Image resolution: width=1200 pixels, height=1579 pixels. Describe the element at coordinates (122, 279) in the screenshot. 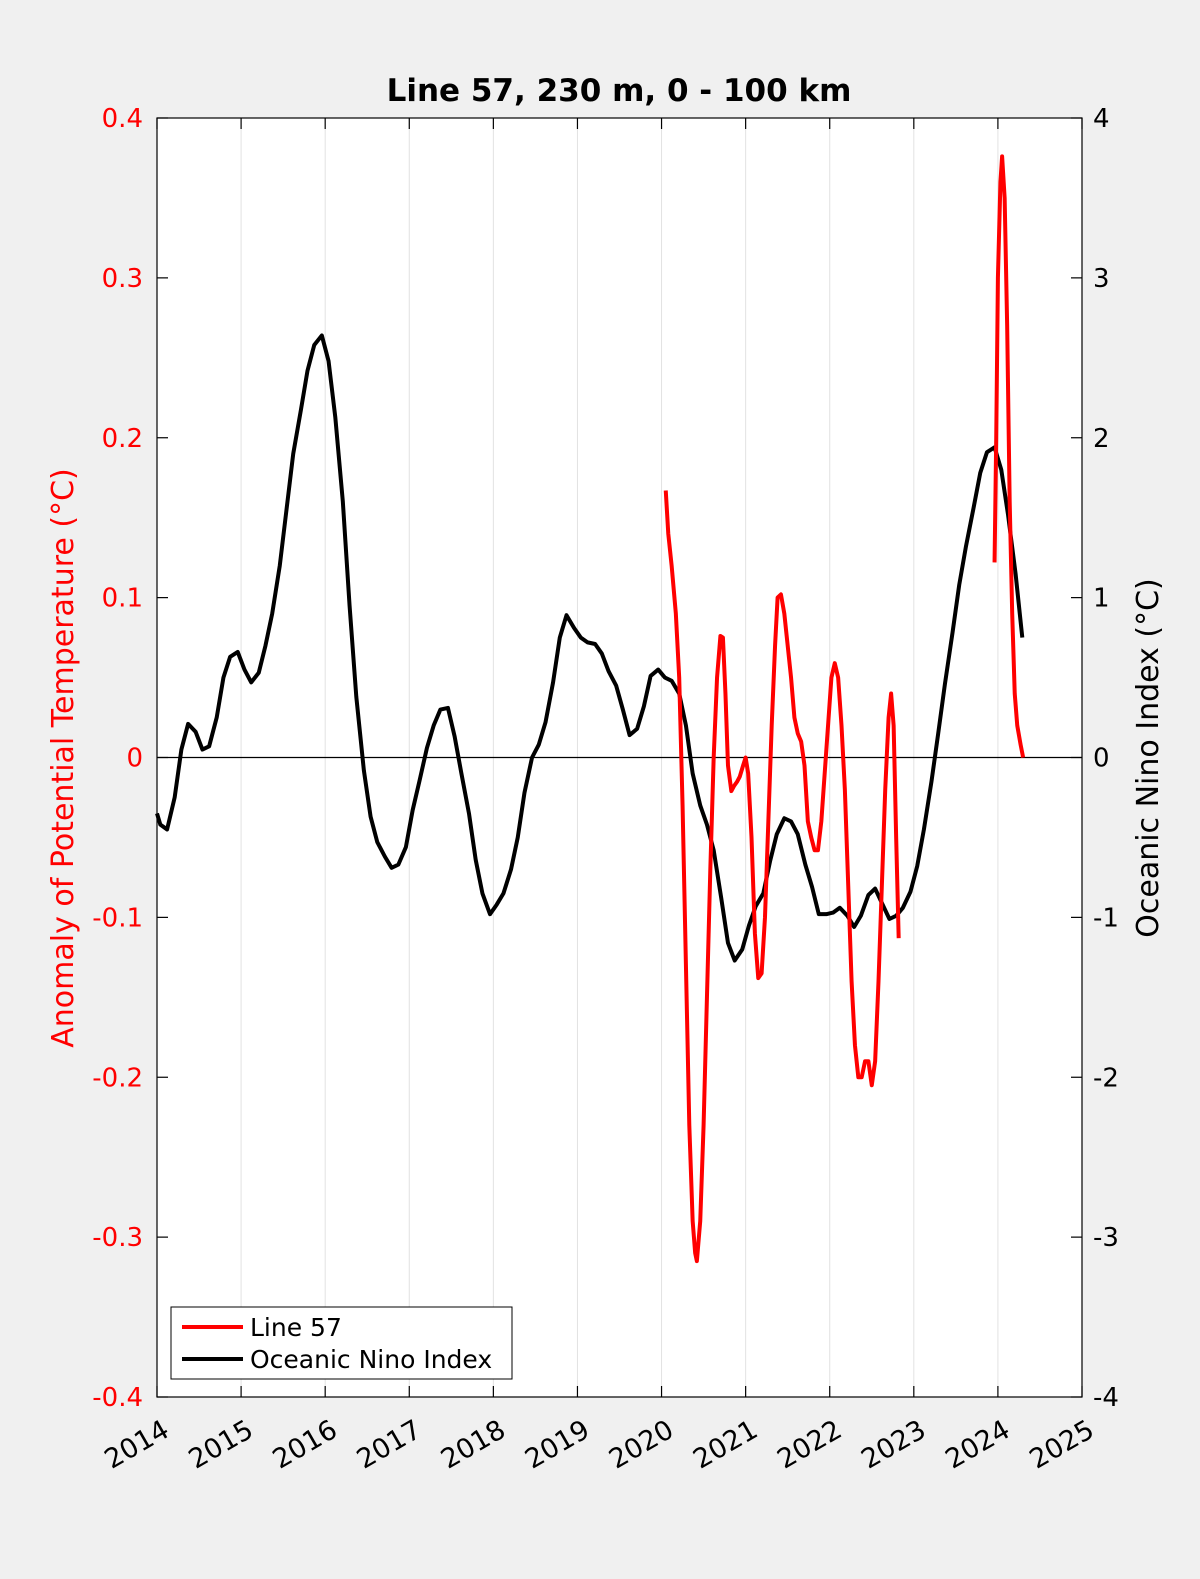

I see `y-left-tick-label: 0.3` at that location.